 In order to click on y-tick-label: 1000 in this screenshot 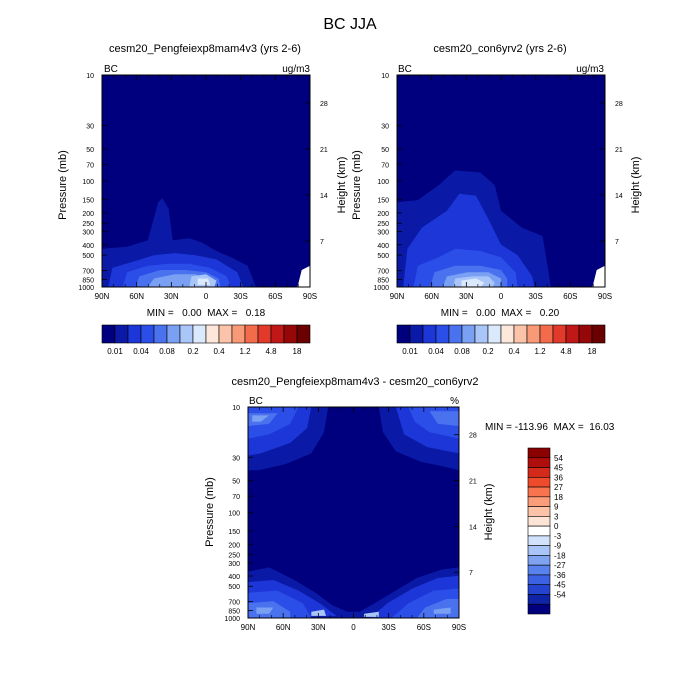, I will do `click(86, 288)`.